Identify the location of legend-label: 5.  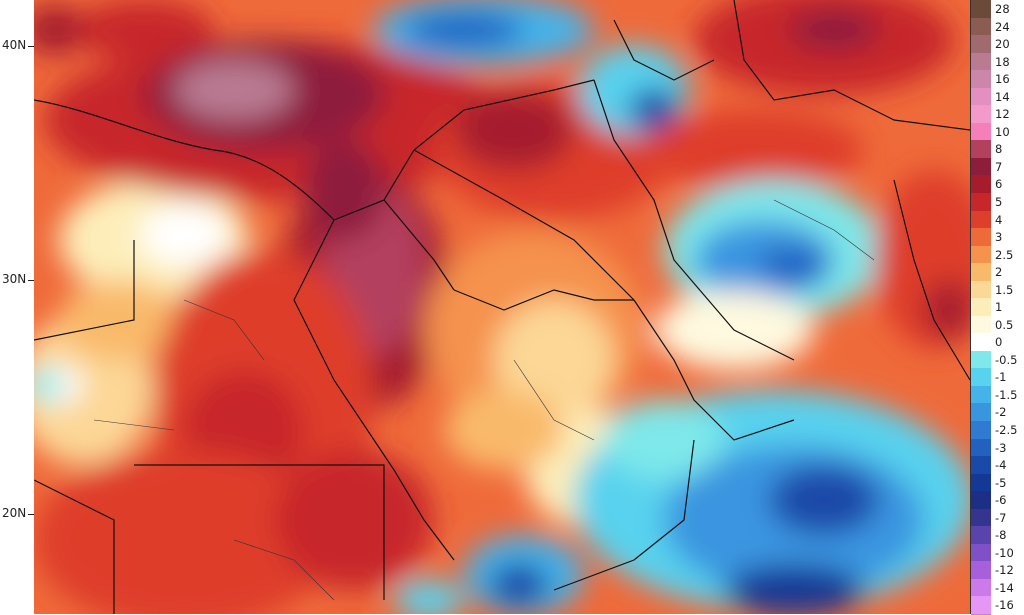
(999, 201).